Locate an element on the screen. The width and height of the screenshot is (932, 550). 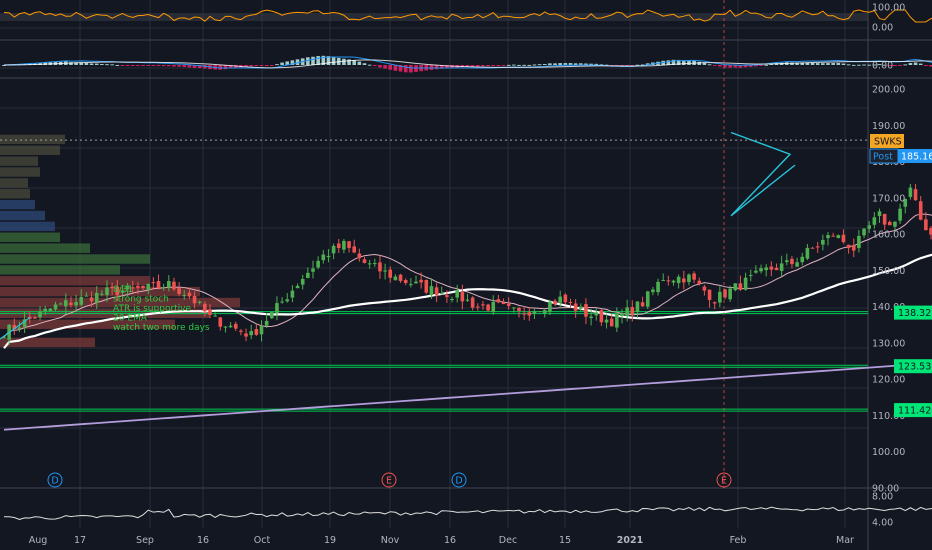
symbol-tag-box is located at coordinates (887, 141).